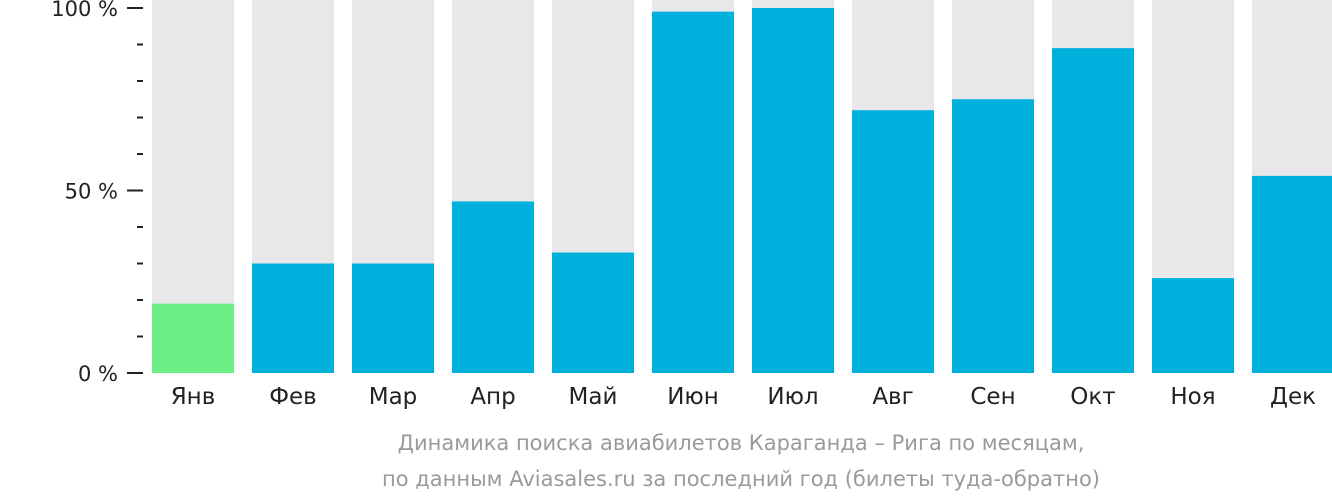 The image size is (1332, 502). What do you see at coordinates (1092, 397) in the screenshot?
I see `x-category-label: Окт` at bounding box center [1092, 397].